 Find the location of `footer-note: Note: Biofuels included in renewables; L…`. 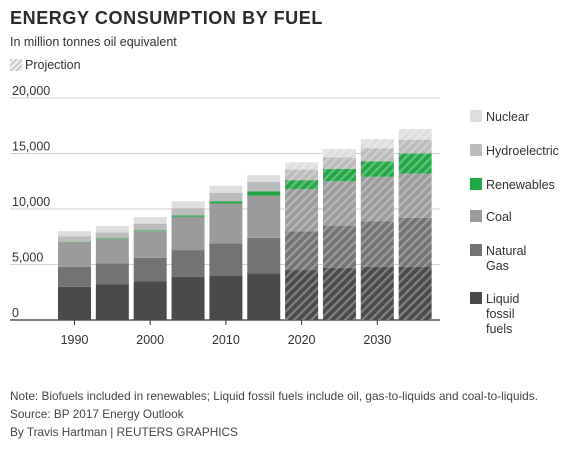

footer-note: Note: Biofuels included in renewables; L… is located at coordinates (274, 396).